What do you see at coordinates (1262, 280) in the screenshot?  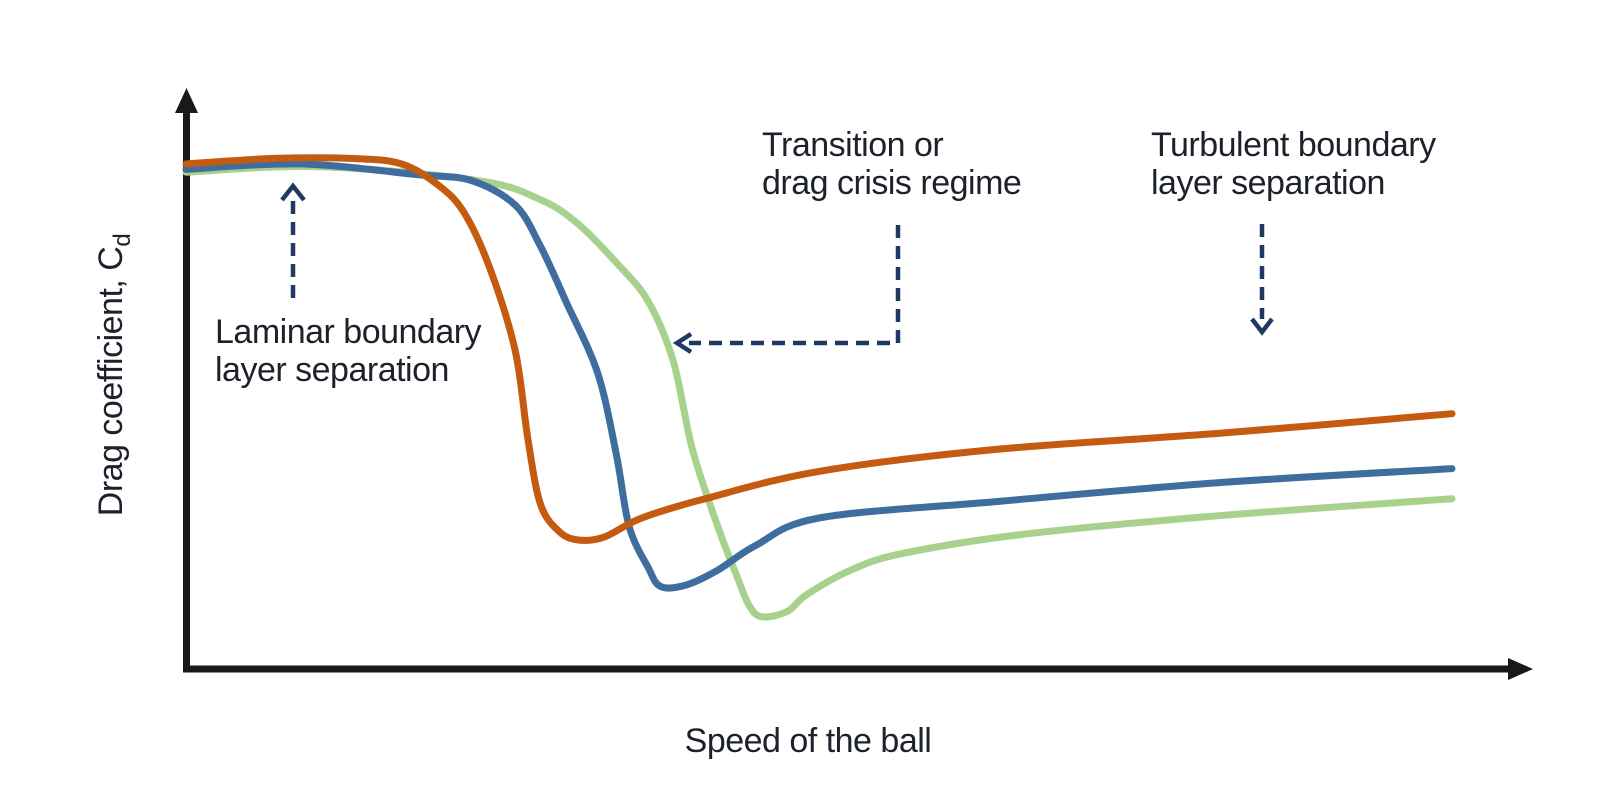 I see `turbulent-annotation-arrow` at bounding box center [1262, 280].